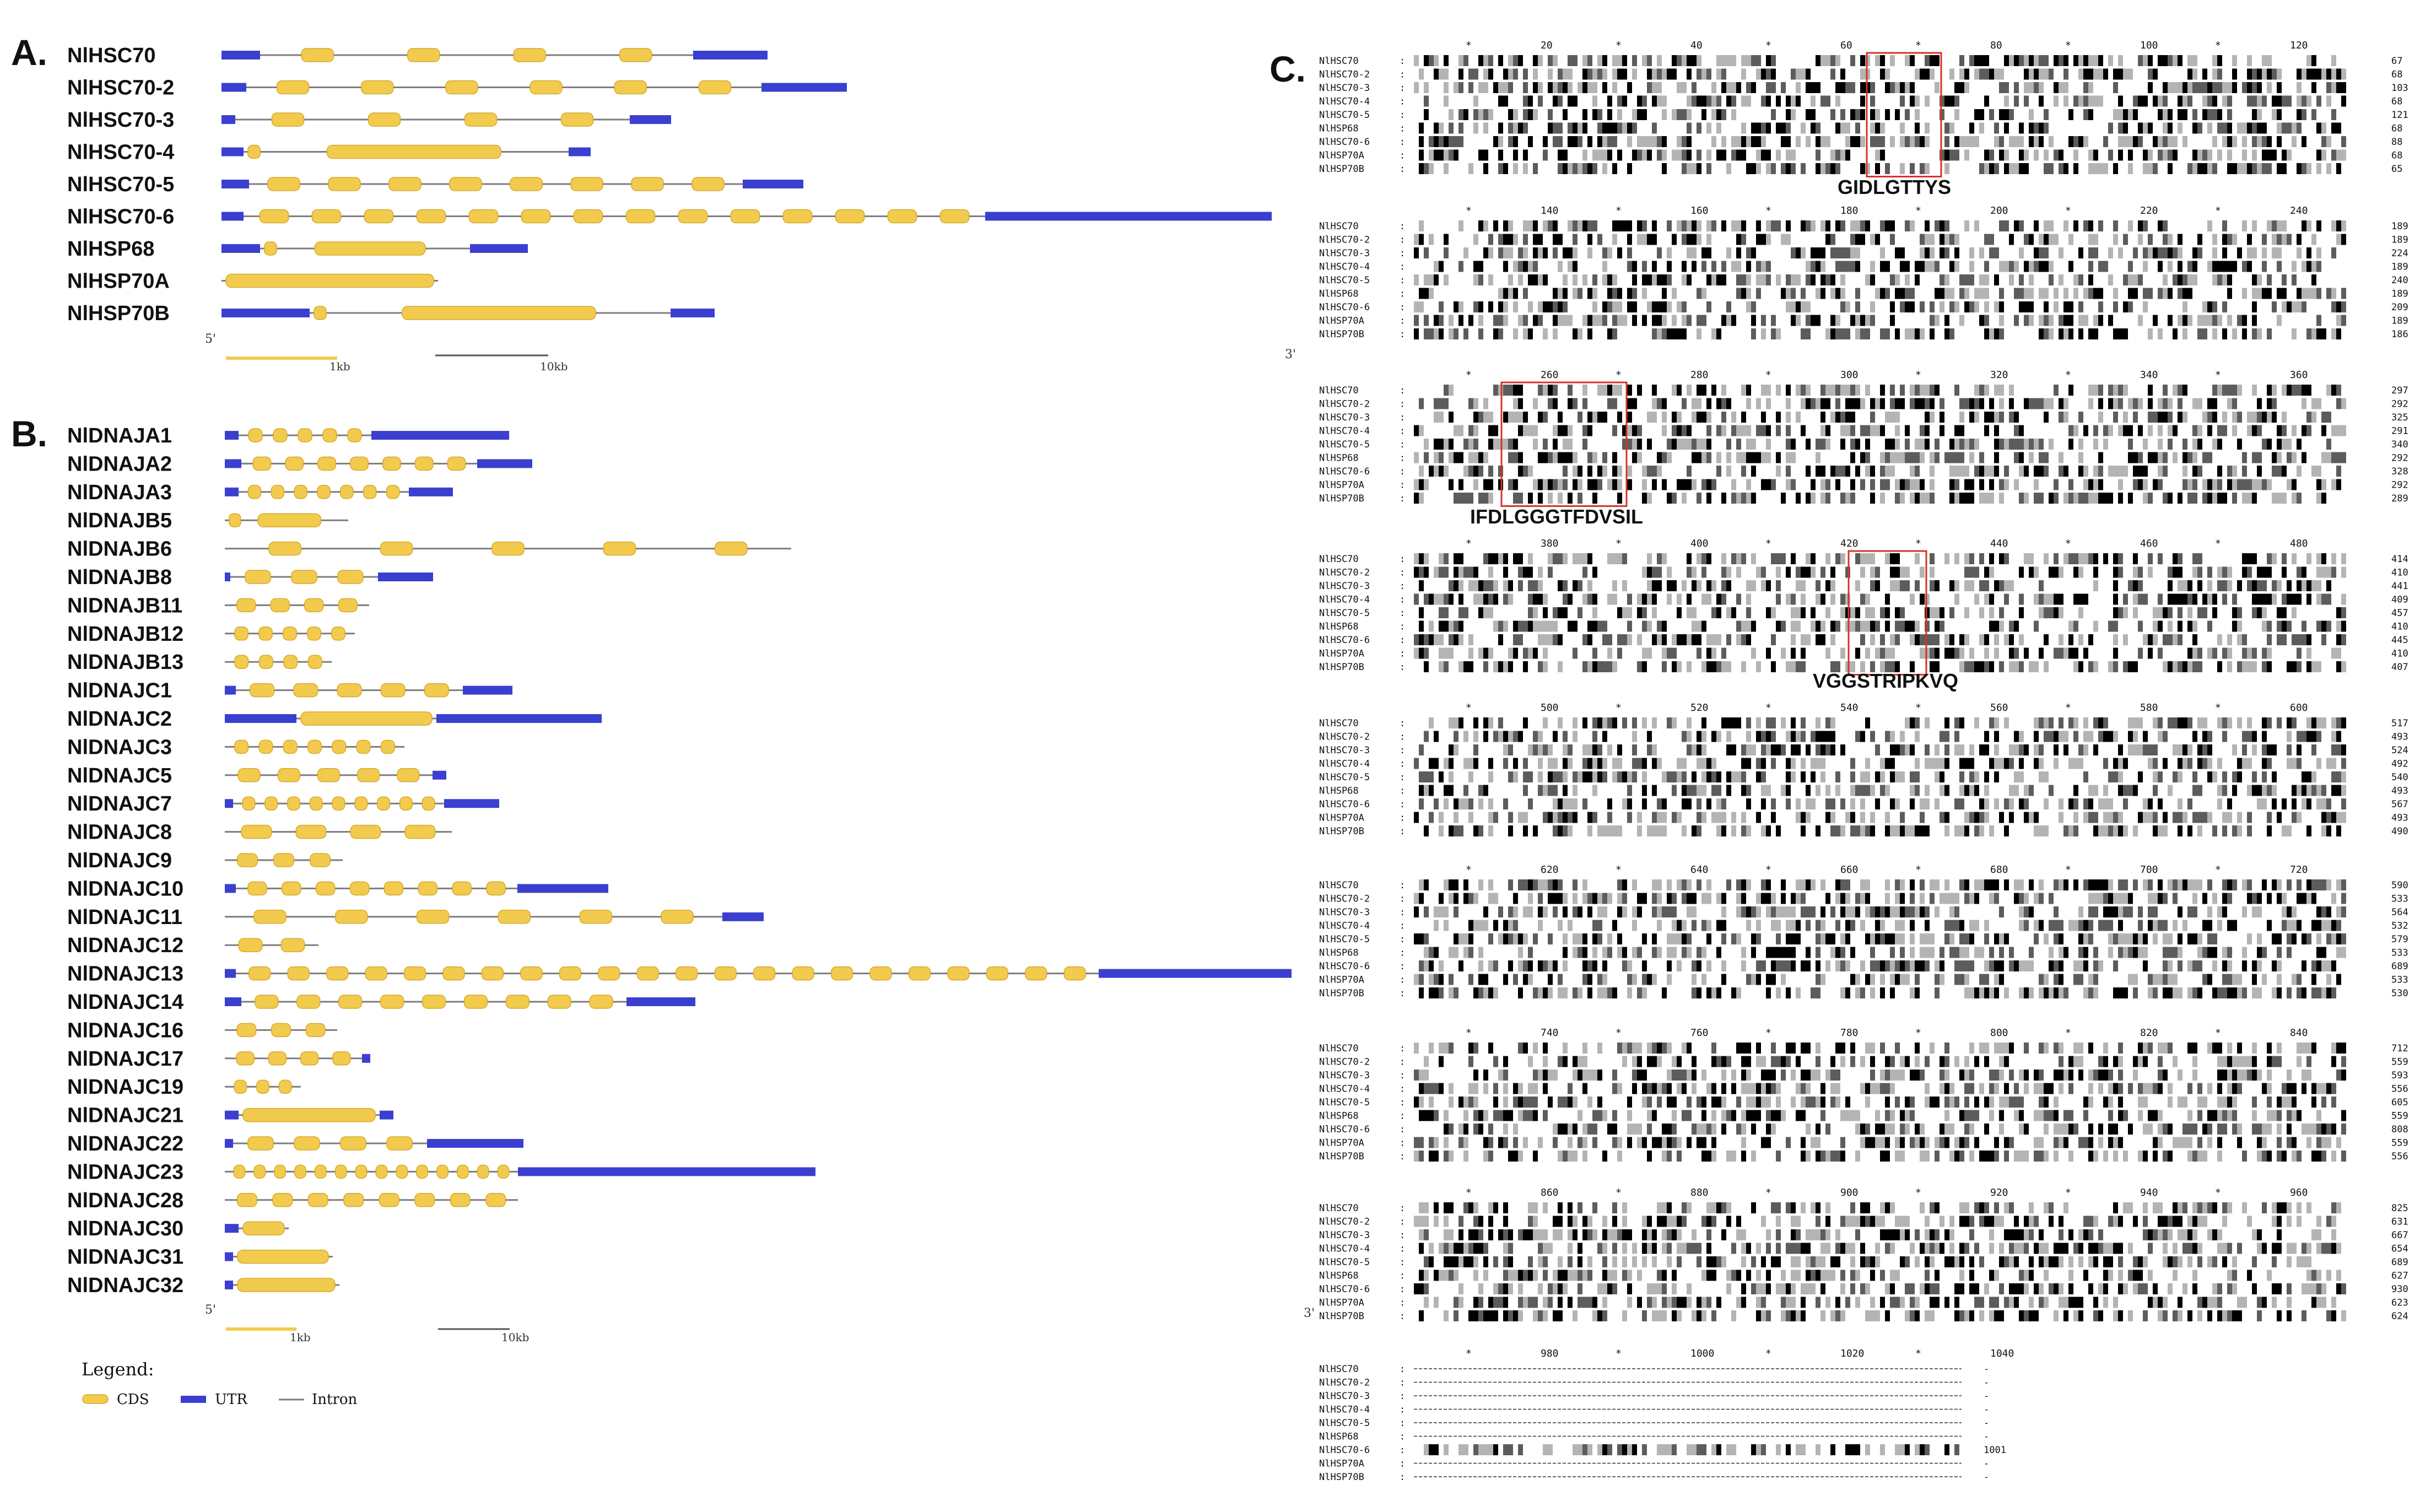 The height and width of the screenshot is (1512, 2431). Describe the element at coordinates (1402, 627) in the screenshot. I see `sequence-colon: :` at that location.